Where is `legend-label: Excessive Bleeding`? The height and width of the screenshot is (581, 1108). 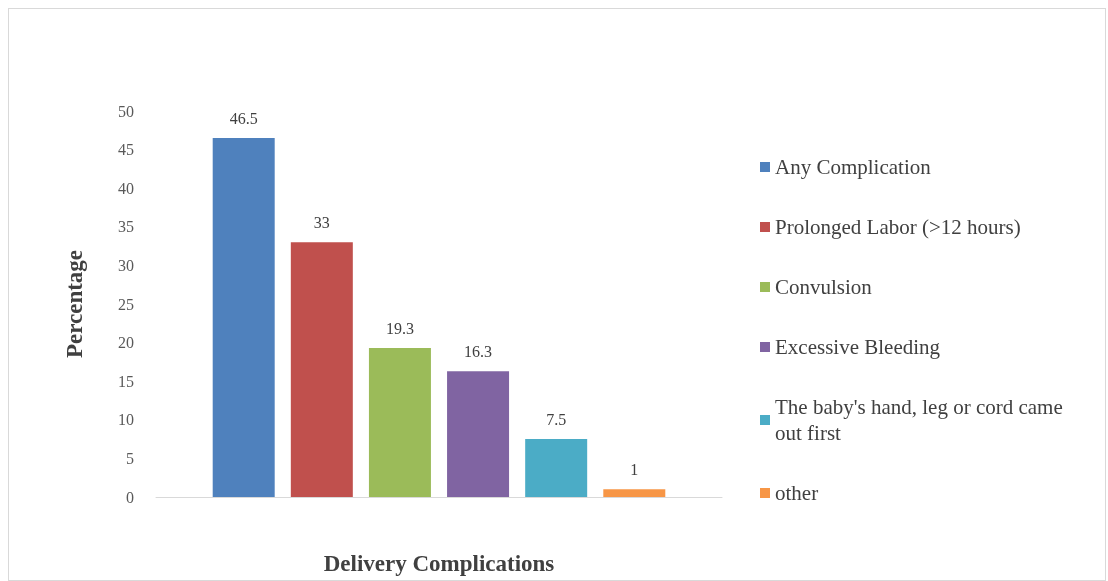 legend-label: Excessive Bleeding is located at coordinates (858, 347).